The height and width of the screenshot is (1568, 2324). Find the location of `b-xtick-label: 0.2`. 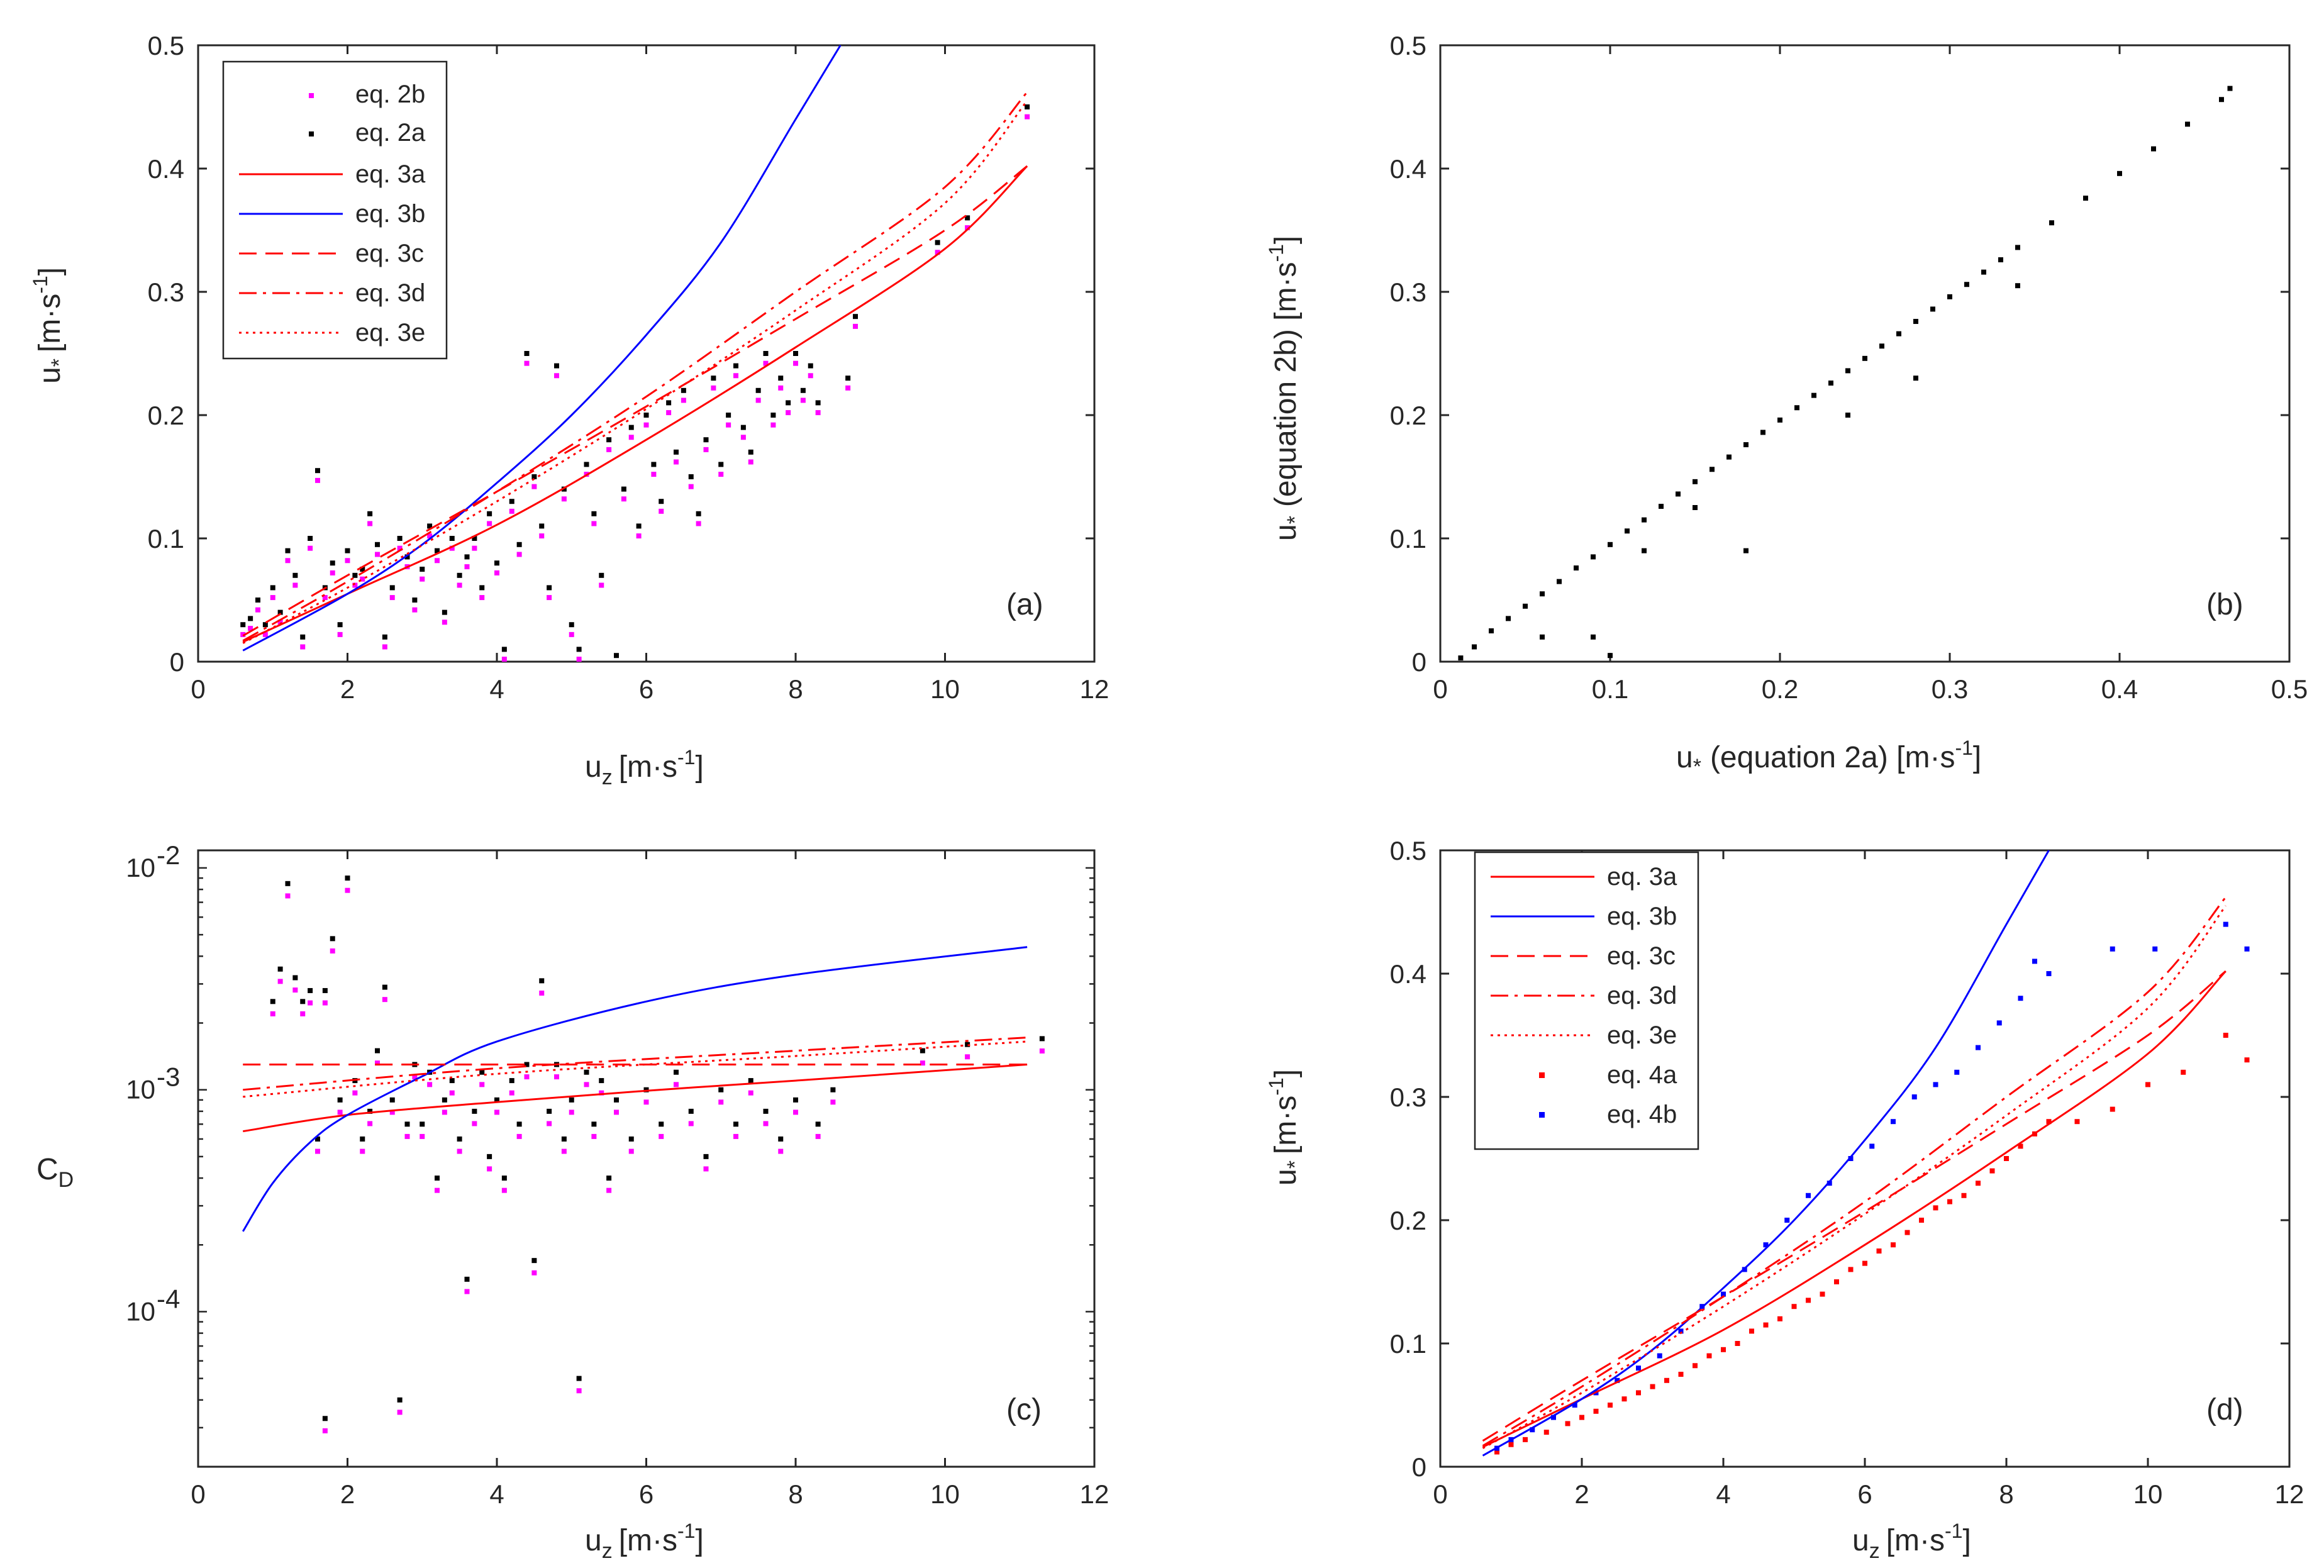

b-xtick-label: 0.2 is located at coordinates (1780, 689).